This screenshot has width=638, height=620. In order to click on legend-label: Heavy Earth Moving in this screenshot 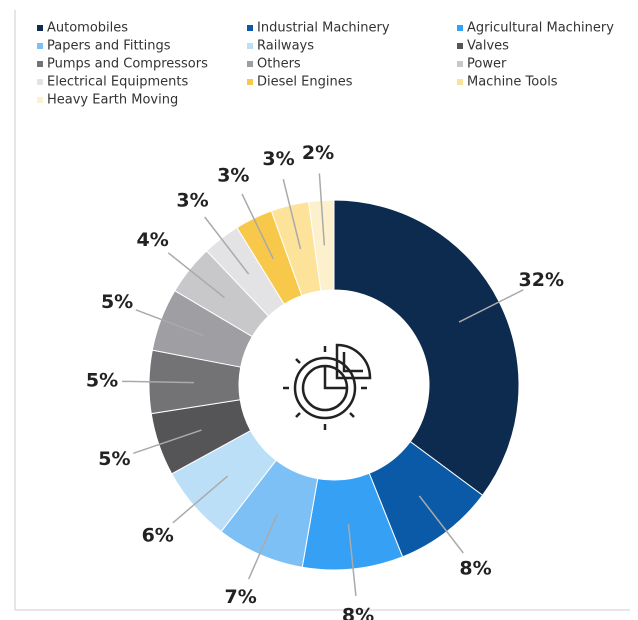, I will do `click(112, 100)`.